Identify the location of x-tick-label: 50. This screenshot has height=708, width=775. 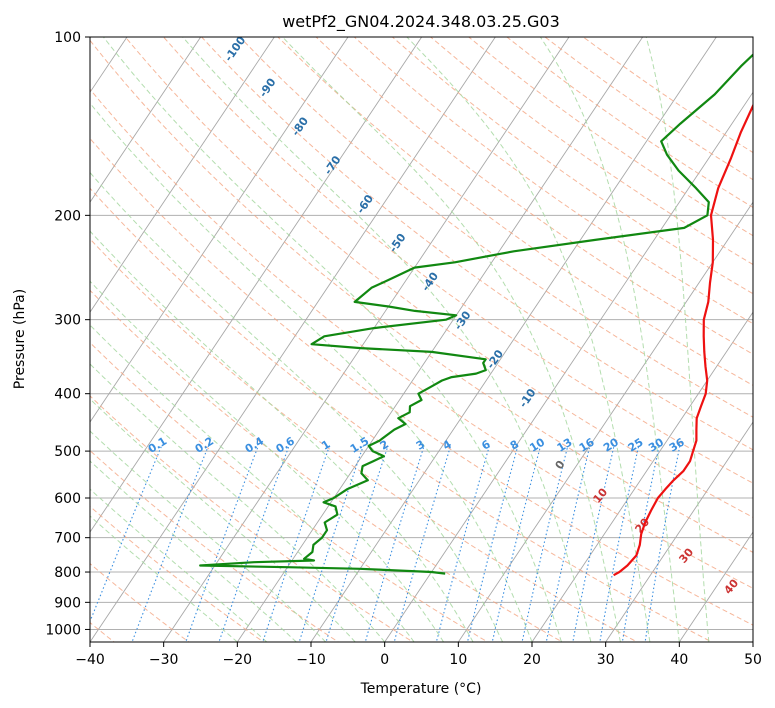
(753, 660).